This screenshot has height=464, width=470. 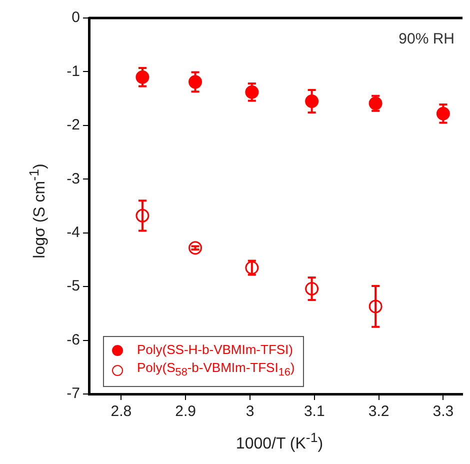 What do you see at coordinates (185, 411) in the screenshot?
I see `x-tick-label: 2.9` at bounding box center [185, 411].